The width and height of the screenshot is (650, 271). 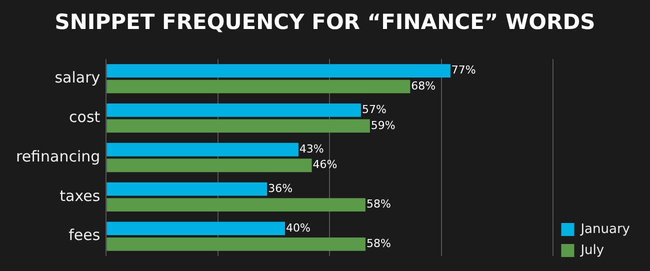 I want to click on y-tick-label: cost, so click(x=84, y=117).